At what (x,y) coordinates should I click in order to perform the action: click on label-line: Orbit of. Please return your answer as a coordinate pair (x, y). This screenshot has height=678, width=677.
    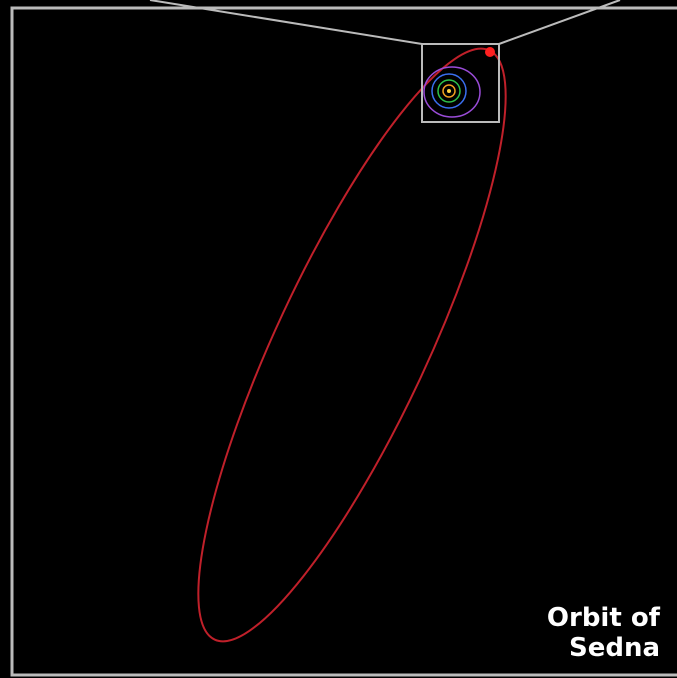
    Looking at the image, I should click on (604, 618).